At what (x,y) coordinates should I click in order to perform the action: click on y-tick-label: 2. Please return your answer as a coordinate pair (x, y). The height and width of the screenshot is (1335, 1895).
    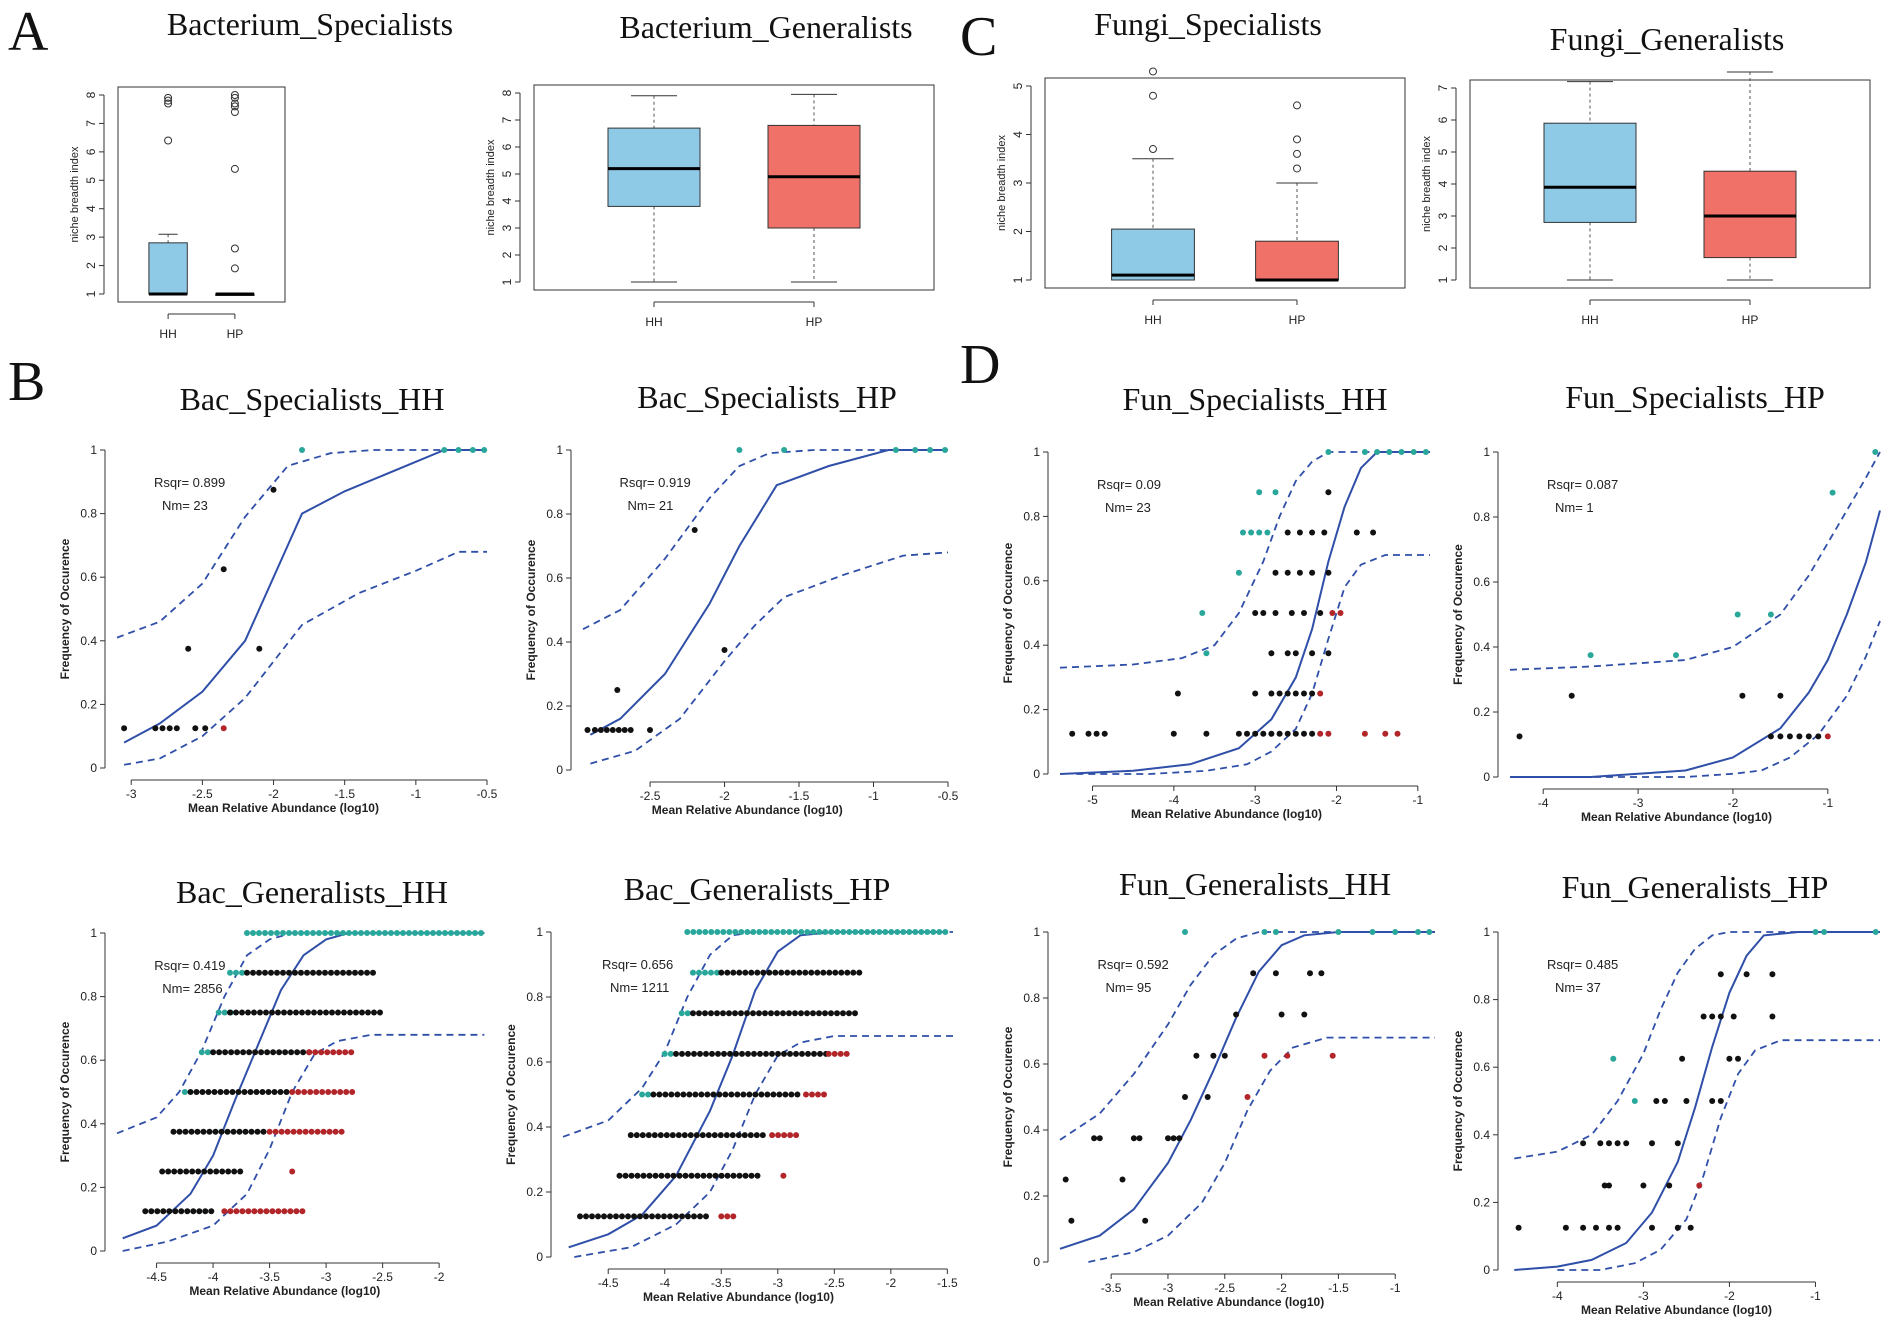
    Looking at the image, I should click on (1018, 231).